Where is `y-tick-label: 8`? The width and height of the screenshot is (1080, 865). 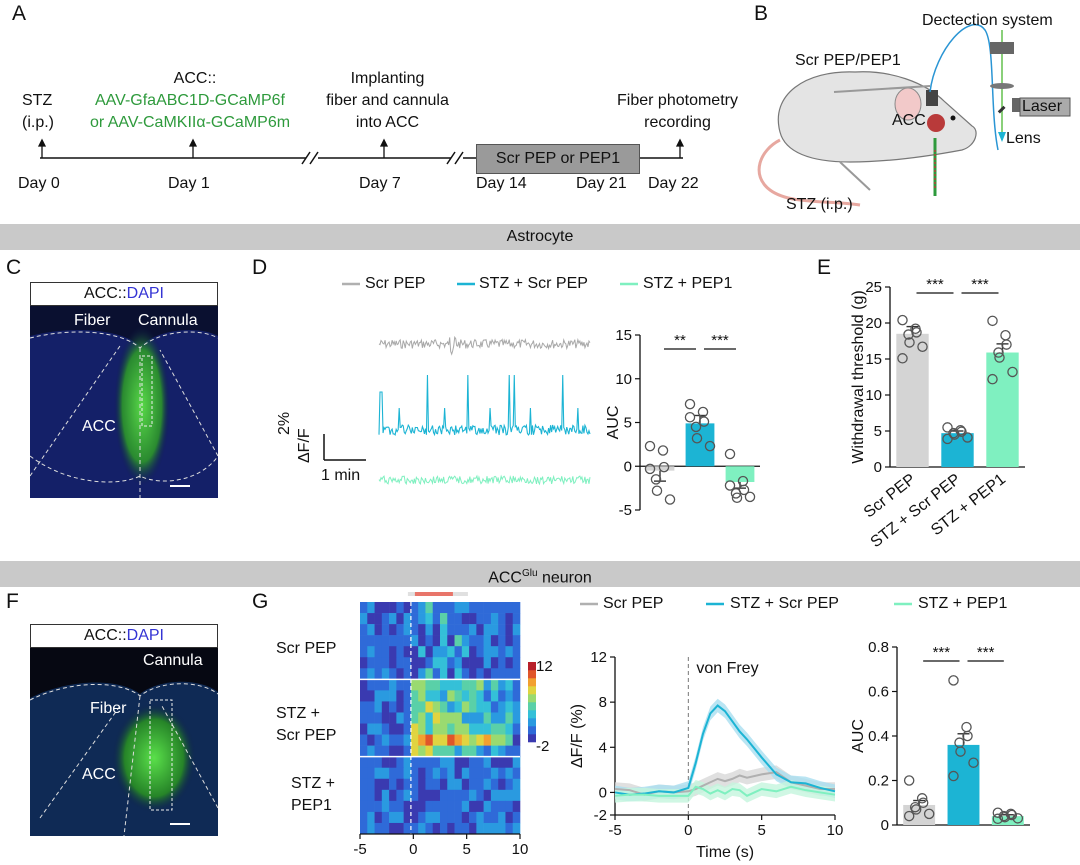
y-tick-label: 8 is located at coordinates (603, 702).